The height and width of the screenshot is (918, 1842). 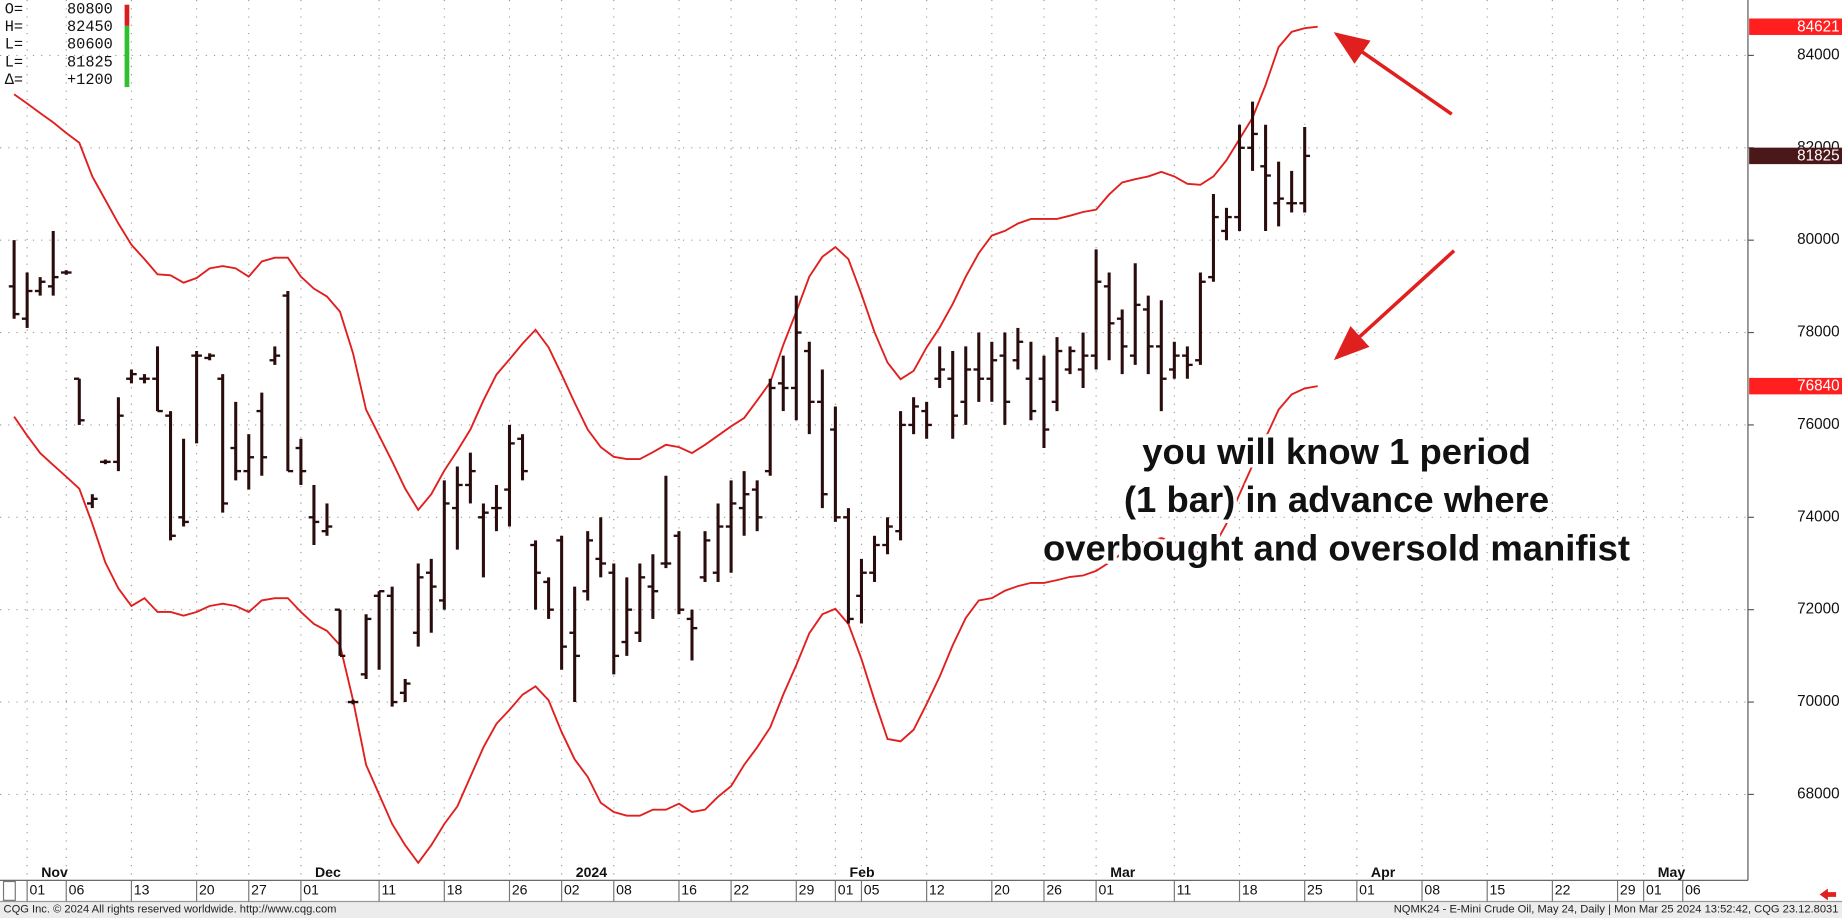 What do you see at coordinates (90, 80) in the screenshot?
I see `summary-value: +1200` at bounding box center [90, 80].